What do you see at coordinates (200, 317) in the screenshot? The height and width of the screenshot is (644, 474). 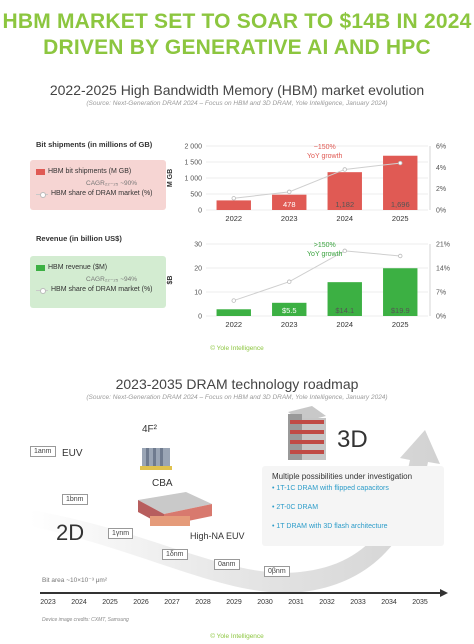 I see `revenue-y-tick: 0` at bounding box center [200, 317].